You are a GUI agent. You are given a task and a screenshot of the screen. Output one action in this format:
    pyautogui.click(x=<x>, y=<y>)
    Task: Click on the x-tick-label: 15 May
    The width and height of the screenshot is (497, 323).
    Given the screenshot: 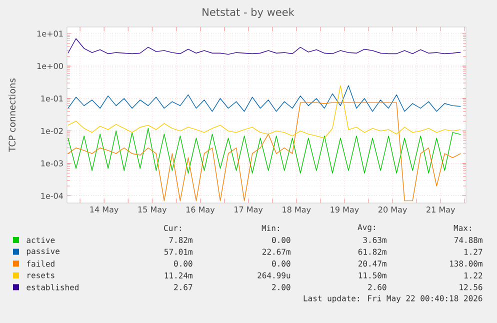 What is the action you would take?
    pyautogui.click(x=152, y=210)
    